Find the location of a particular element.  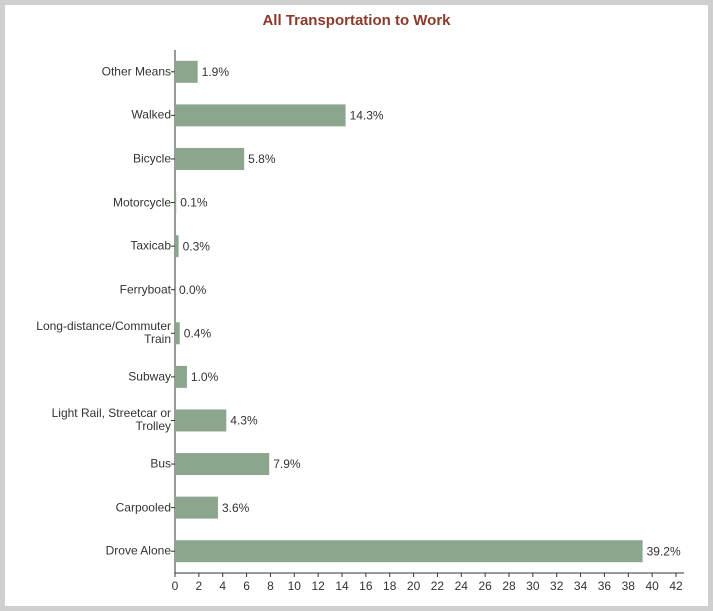

x-tick-label: 38 is located at coordinates (629, 586).